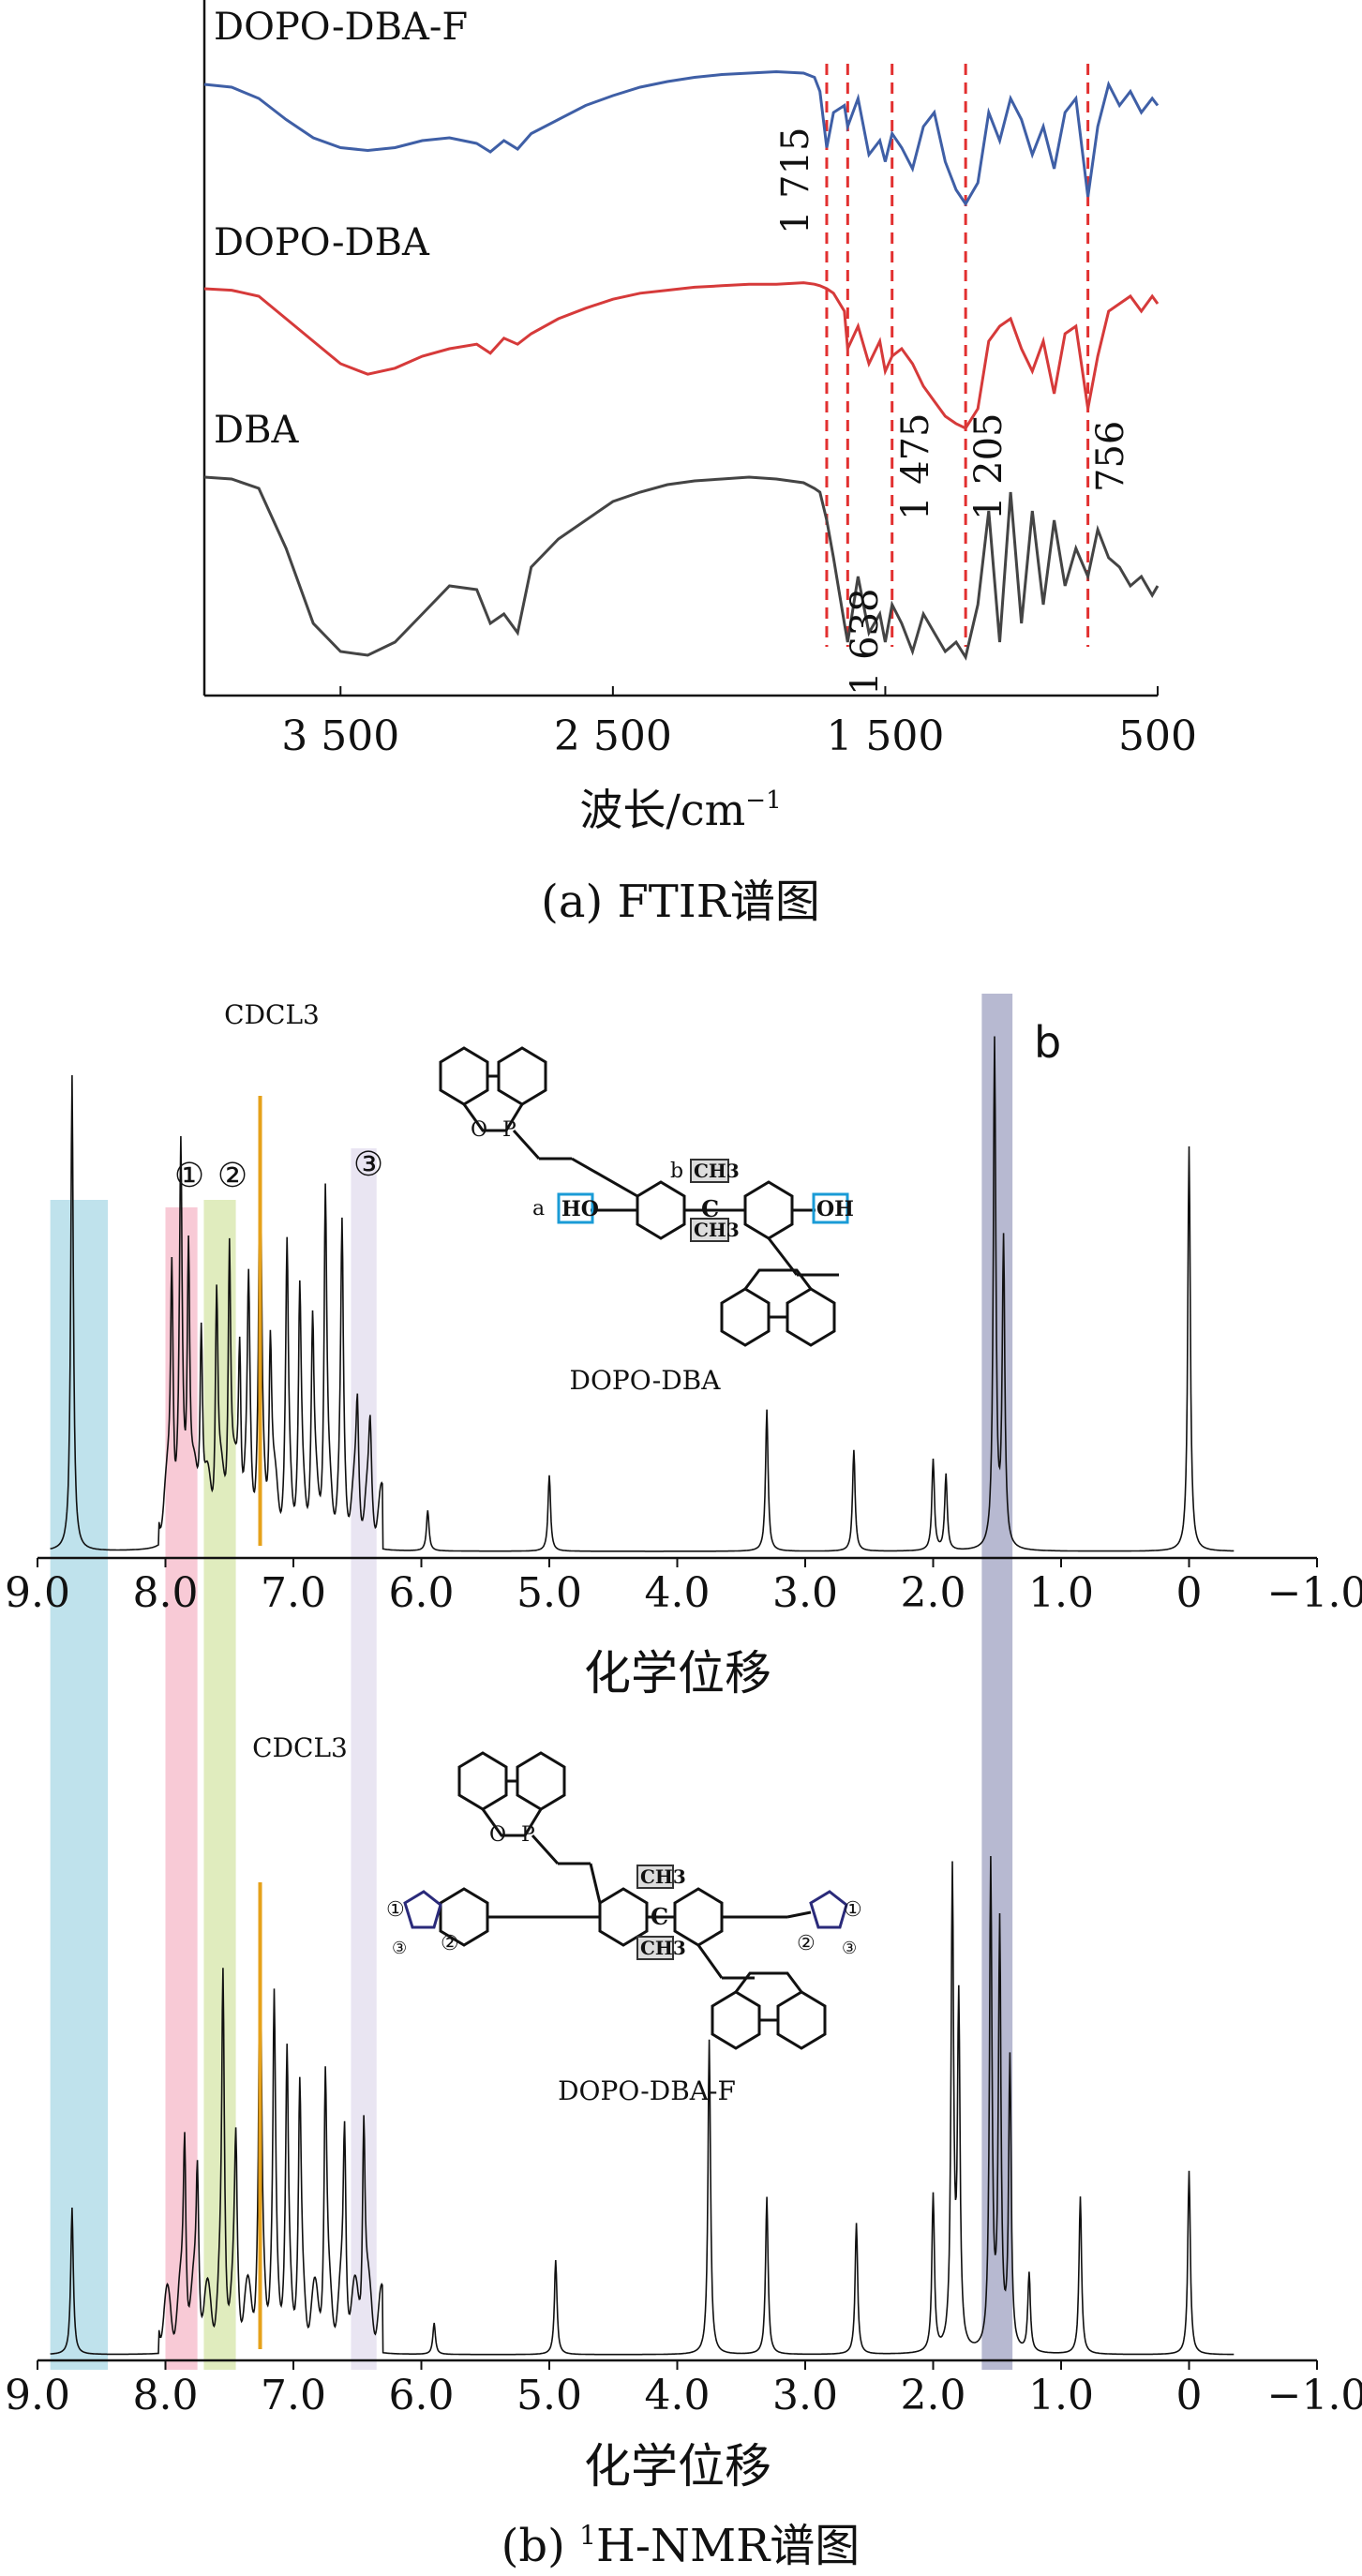 The image size is (1362, 2576). Describe the element at coordinates (676, 1172) in the screenshot. I see `structure-label-b: b` at that location.